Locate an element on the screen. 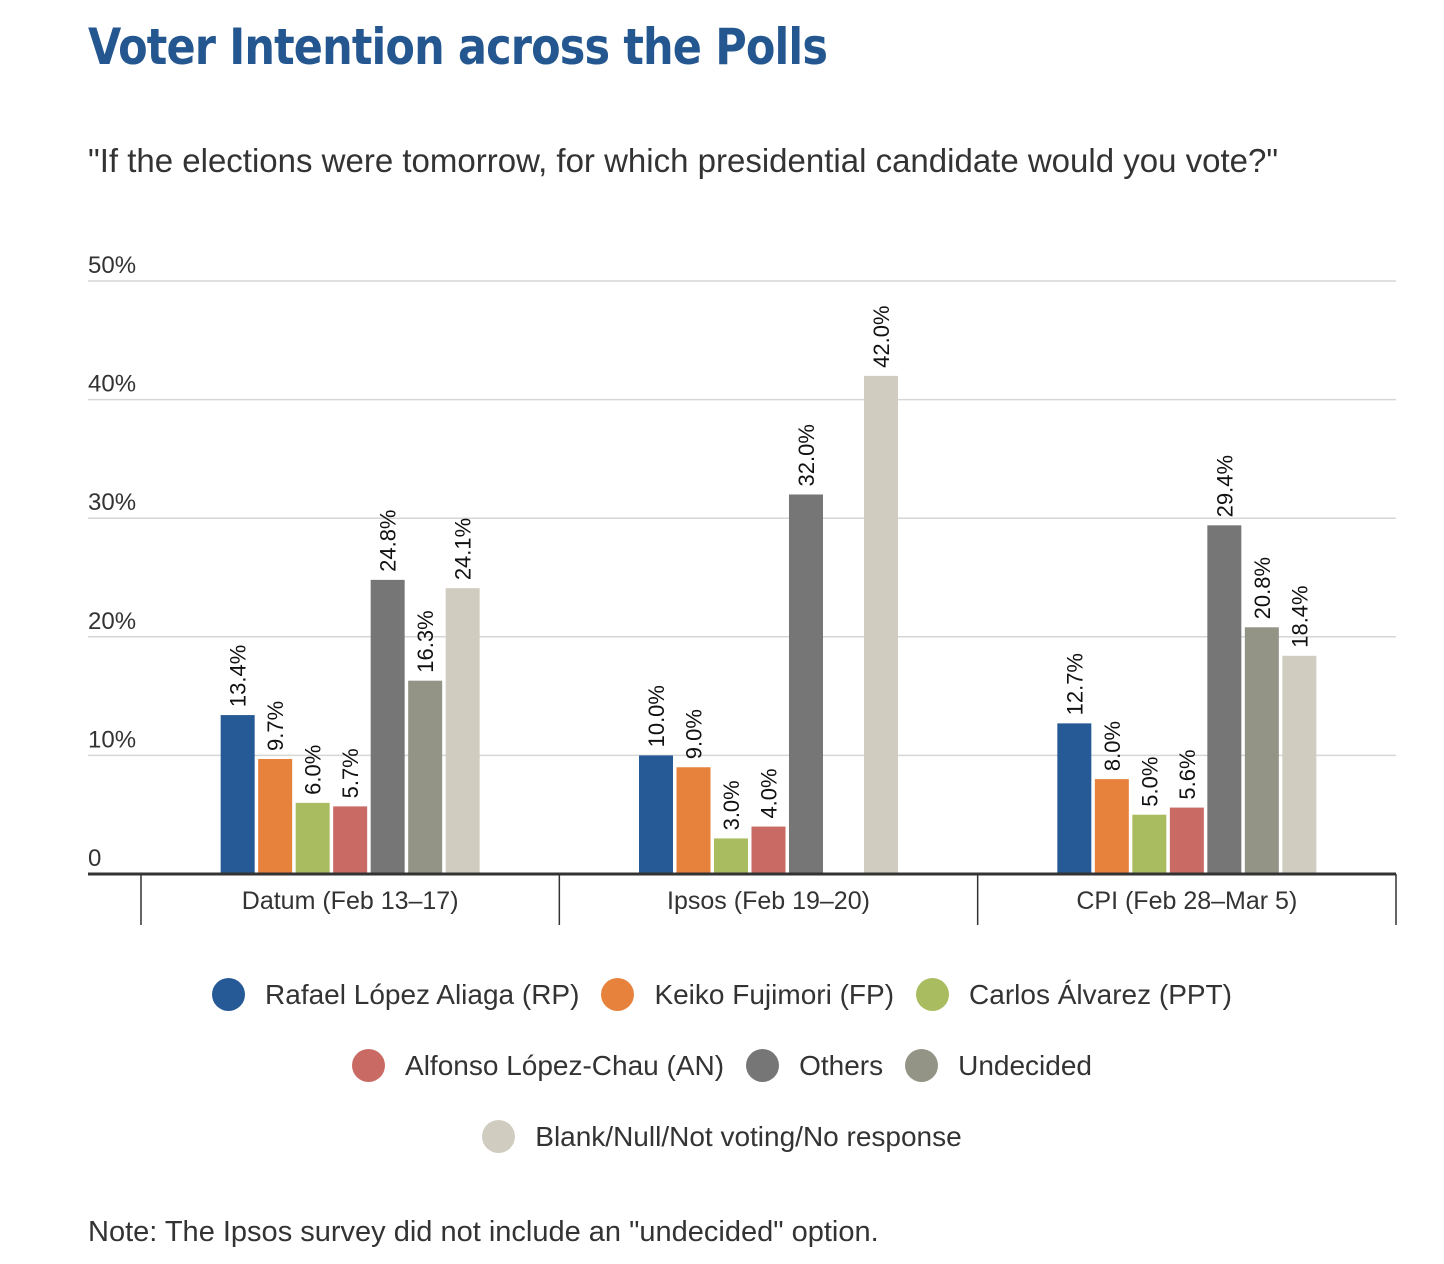 Image resolution: width=1444 pixels, height=1264 pixels. chart-title: Voter Intention across the Polls is located at coordinates (458, 47).